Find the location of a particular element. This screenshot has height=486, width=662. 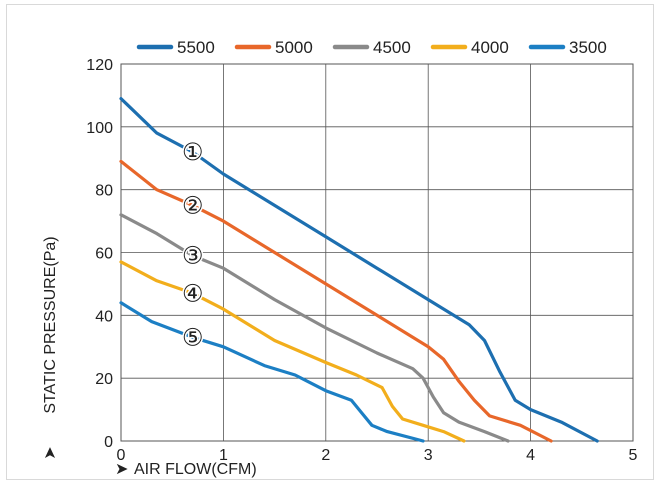

y-tick-label: 60 is located at coordinates (104, 254).